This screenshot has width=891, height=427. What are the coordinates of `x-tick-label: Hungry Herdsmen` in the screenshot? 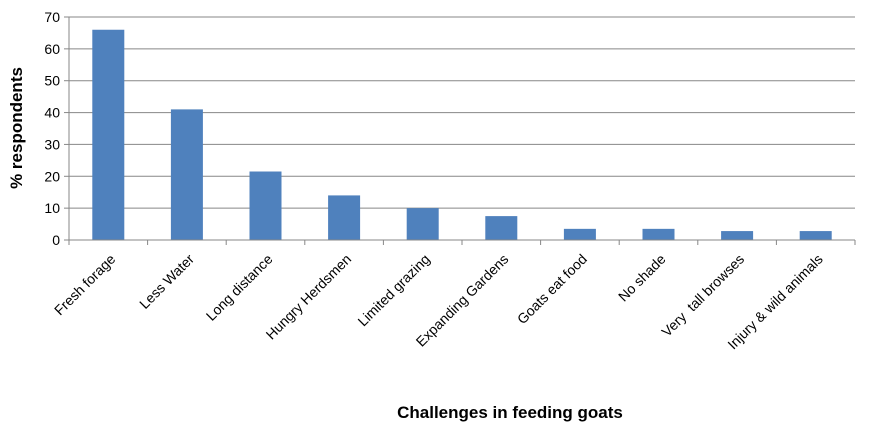 It's located at (309, 297).